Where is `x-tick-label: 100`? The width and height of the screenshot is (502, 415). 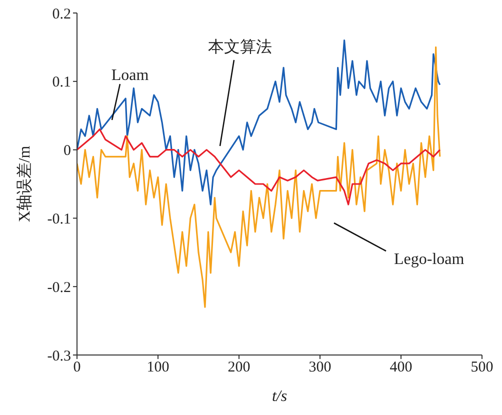
x-tick-label: 100 is located at coordinates (158, 368).